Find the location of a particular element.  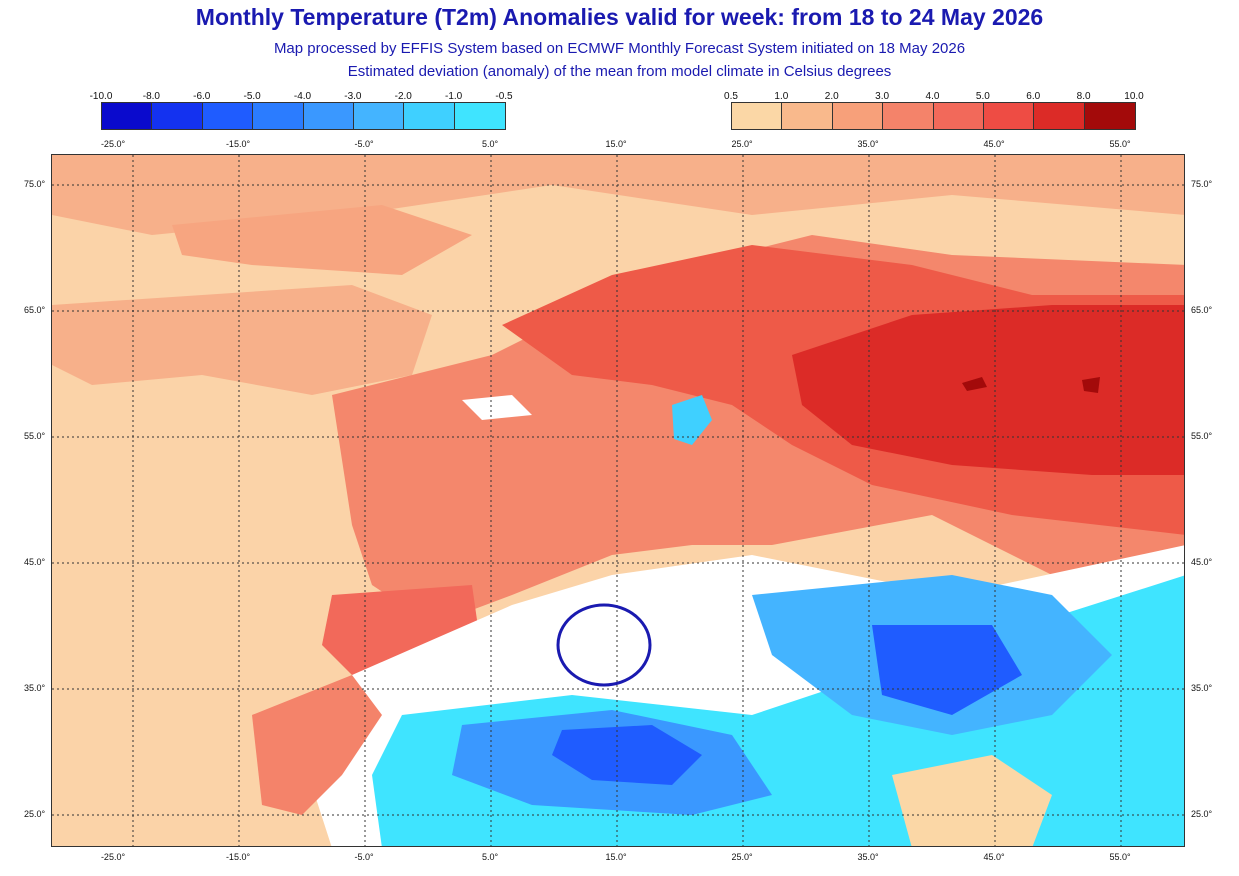

scale-tick-label: 2.0 is located at coordinates (831, 96).